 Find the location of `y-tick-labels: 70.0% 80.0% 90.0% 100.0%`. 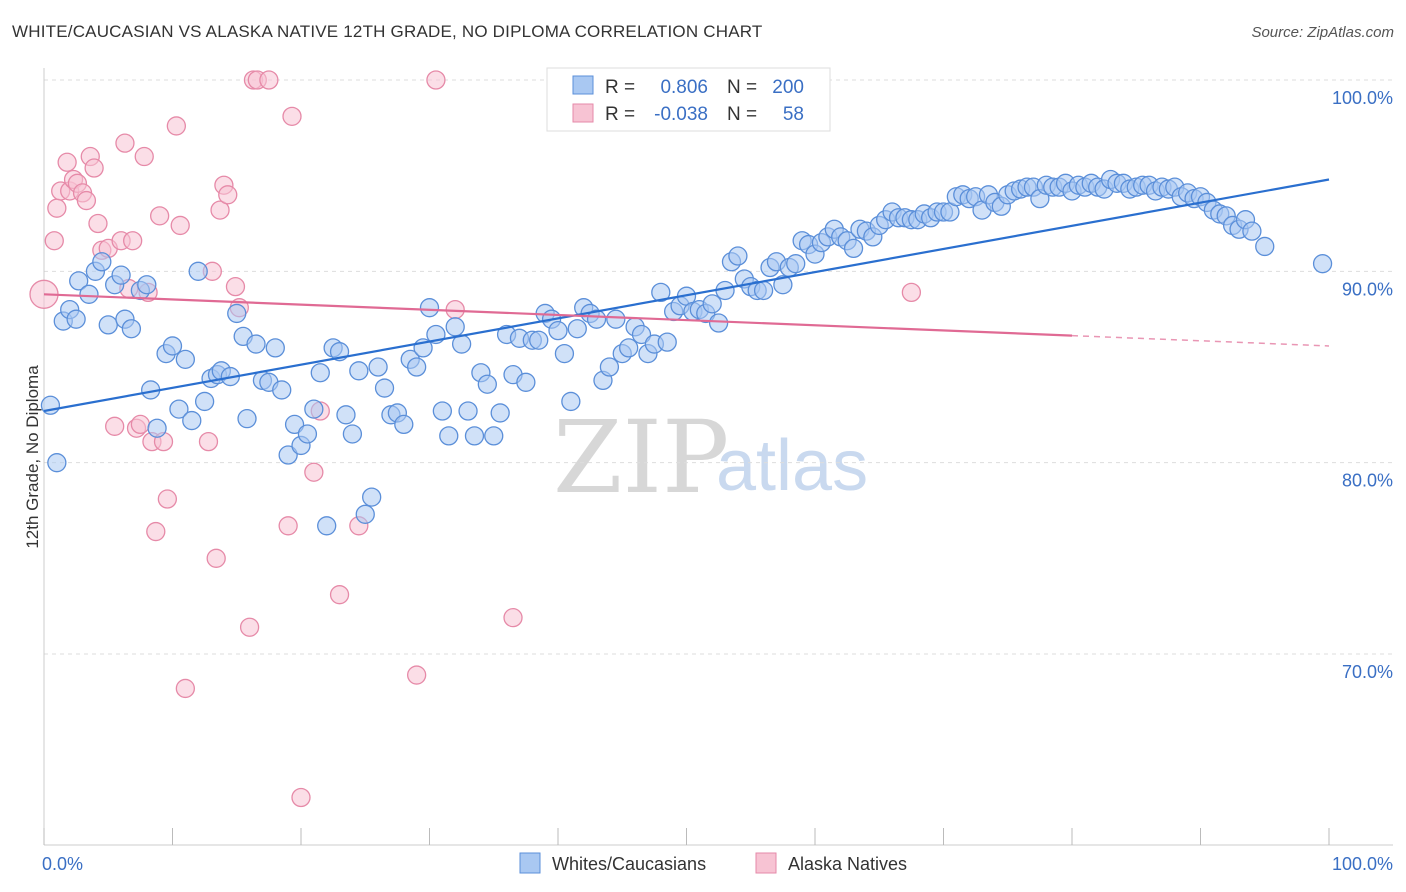

y-tick-labels: 70.0% 80.0% 90.0% 100.0% is located at coordinates (1362, 385).